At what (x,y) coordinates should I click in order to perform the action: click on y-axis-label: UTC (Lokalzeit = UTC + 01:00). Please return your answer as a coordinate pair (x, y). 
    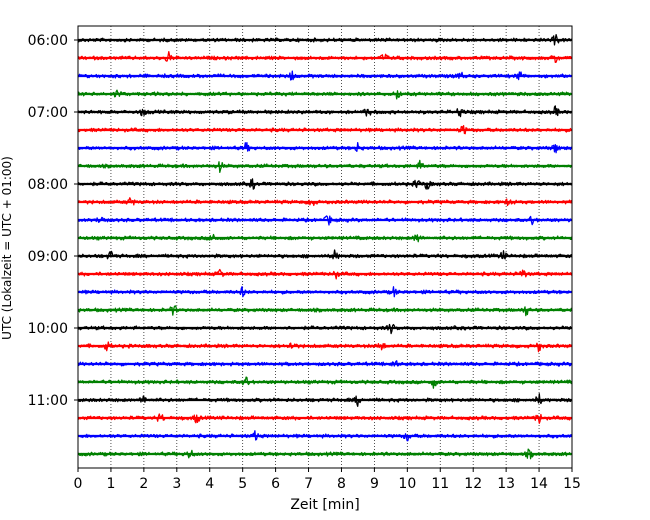
    Looking at the image, I should click on (7, 248).